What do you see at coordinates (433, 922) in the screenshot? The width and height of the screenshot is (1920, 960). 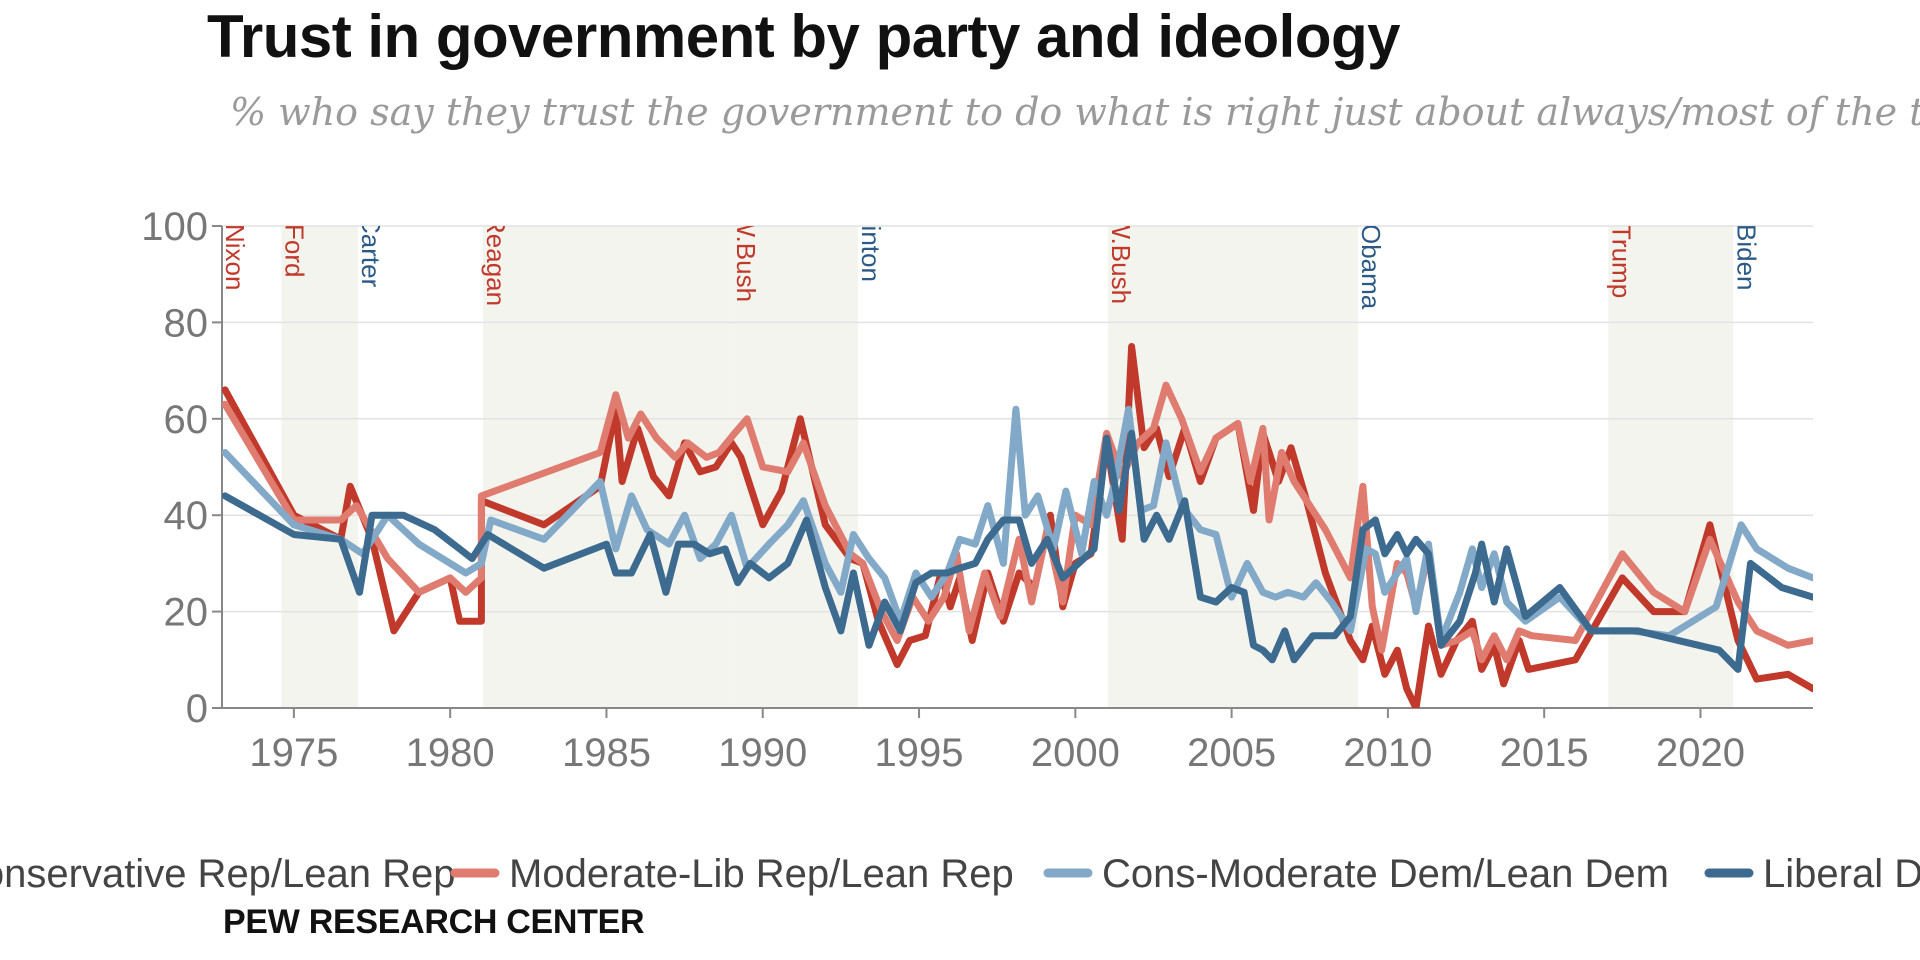 I see `source-credit: PEW RESEARCH CENTER` at bounding box center [433, 922].